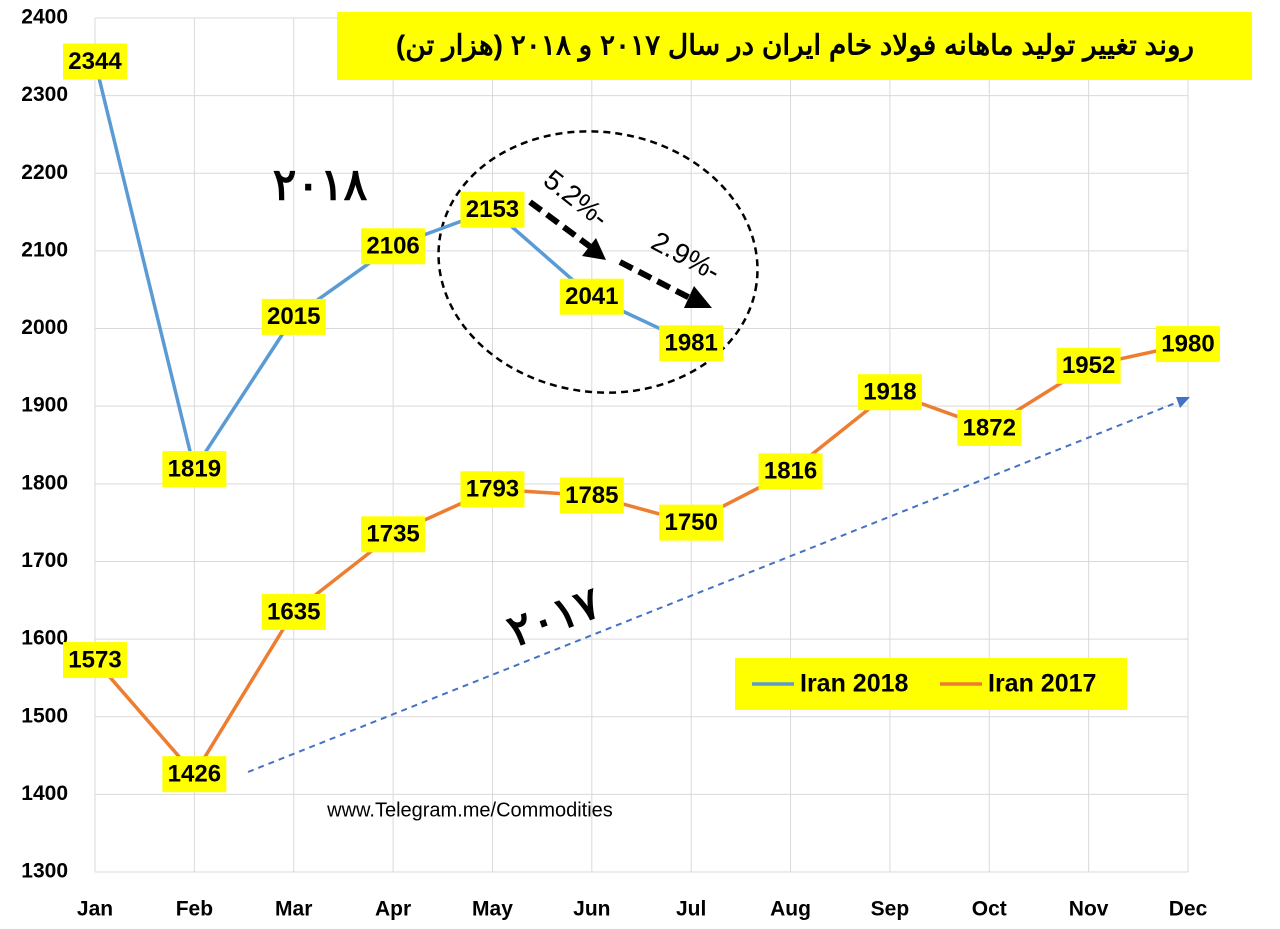 The image size is (1280, 929). I want to click on y-tick-label: 1900, so click(44, 405).